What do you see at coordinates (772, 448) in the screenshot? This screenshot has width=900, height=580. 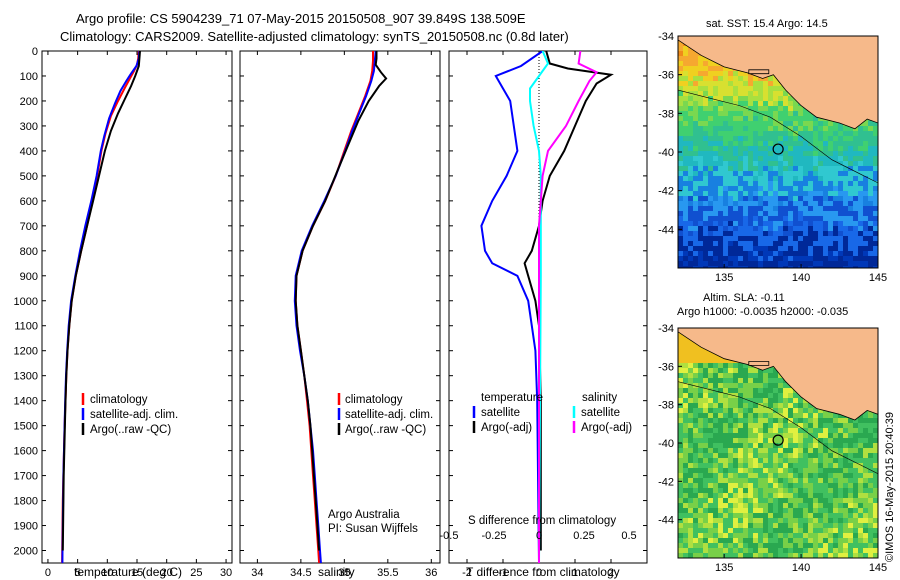 I see `sla-map-ticks: 135 140 145-34-36-38-40-42-44` at bounding box center [772, 448].